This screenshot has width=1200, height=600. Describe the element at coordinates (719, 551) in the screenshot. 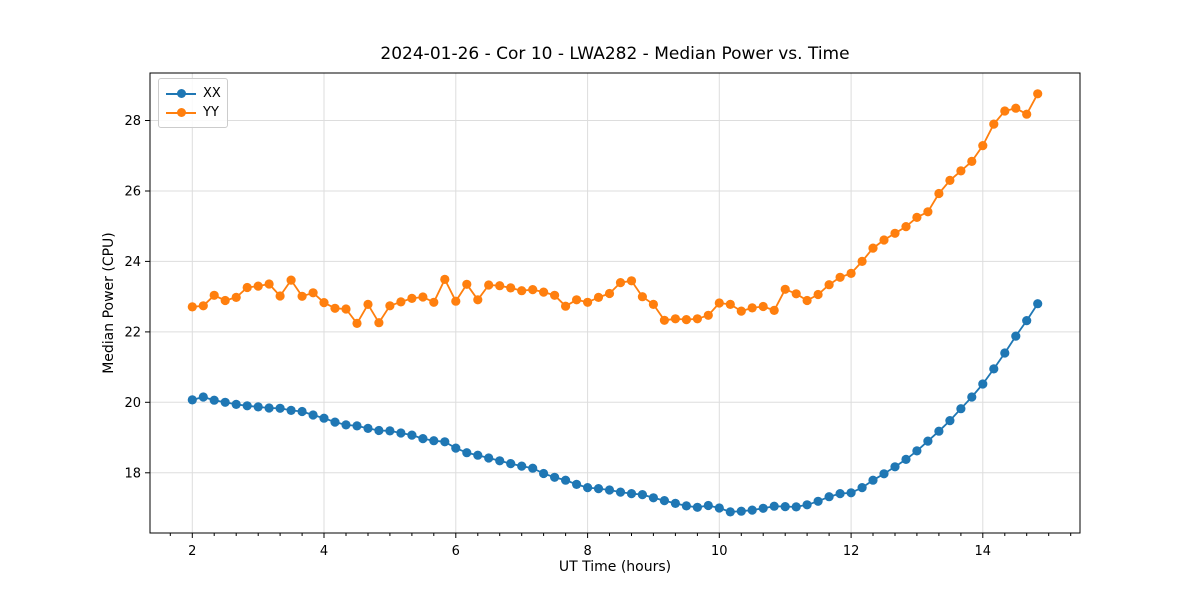

I see `x-tick-label: 10` at that location.